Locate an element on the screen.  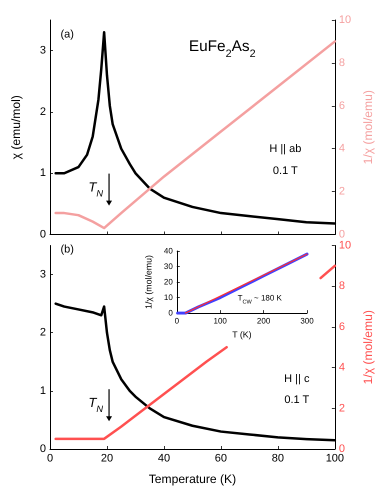
y-axis-title: 1/χ (mol/emu) is located at coordinates (149, 282).